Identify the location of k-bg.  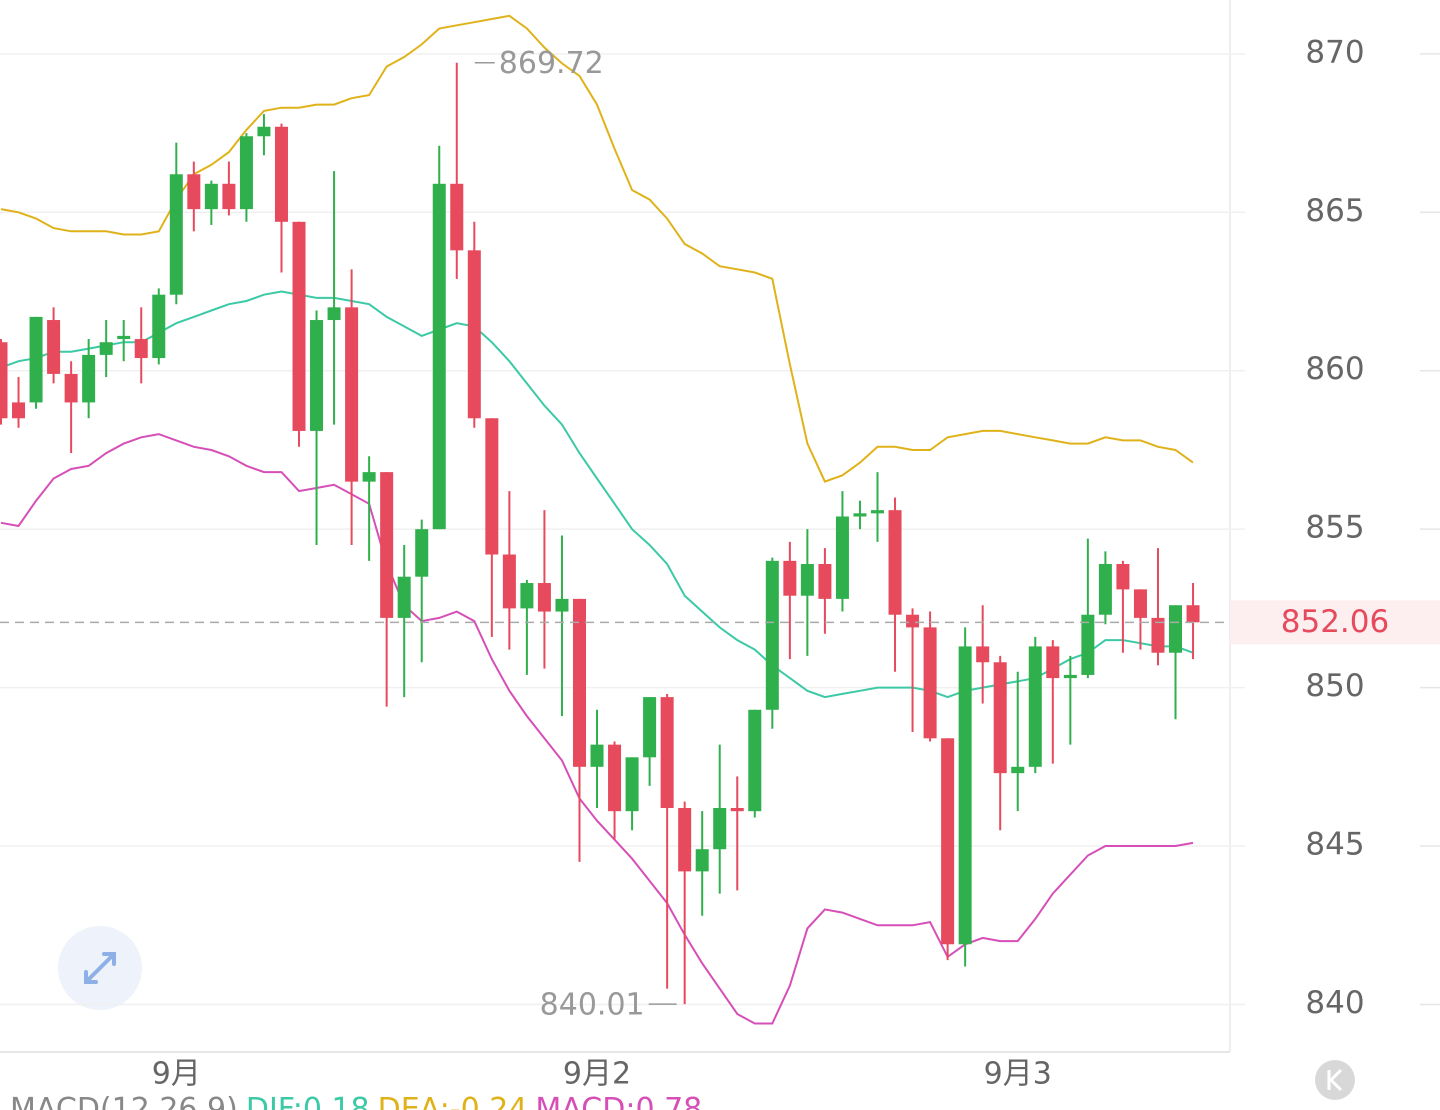
(1335, 1080).